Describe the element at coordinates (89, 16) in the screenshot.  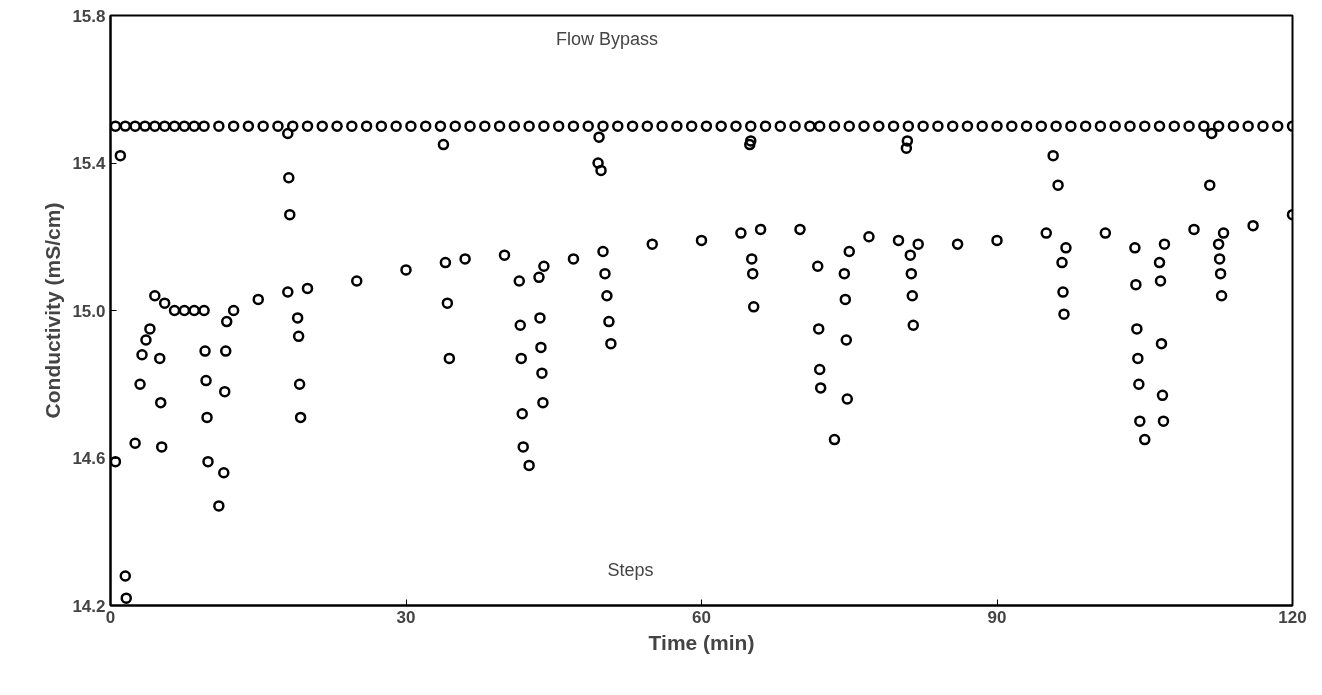
I see `y-tick-label: 15.8` at that location.